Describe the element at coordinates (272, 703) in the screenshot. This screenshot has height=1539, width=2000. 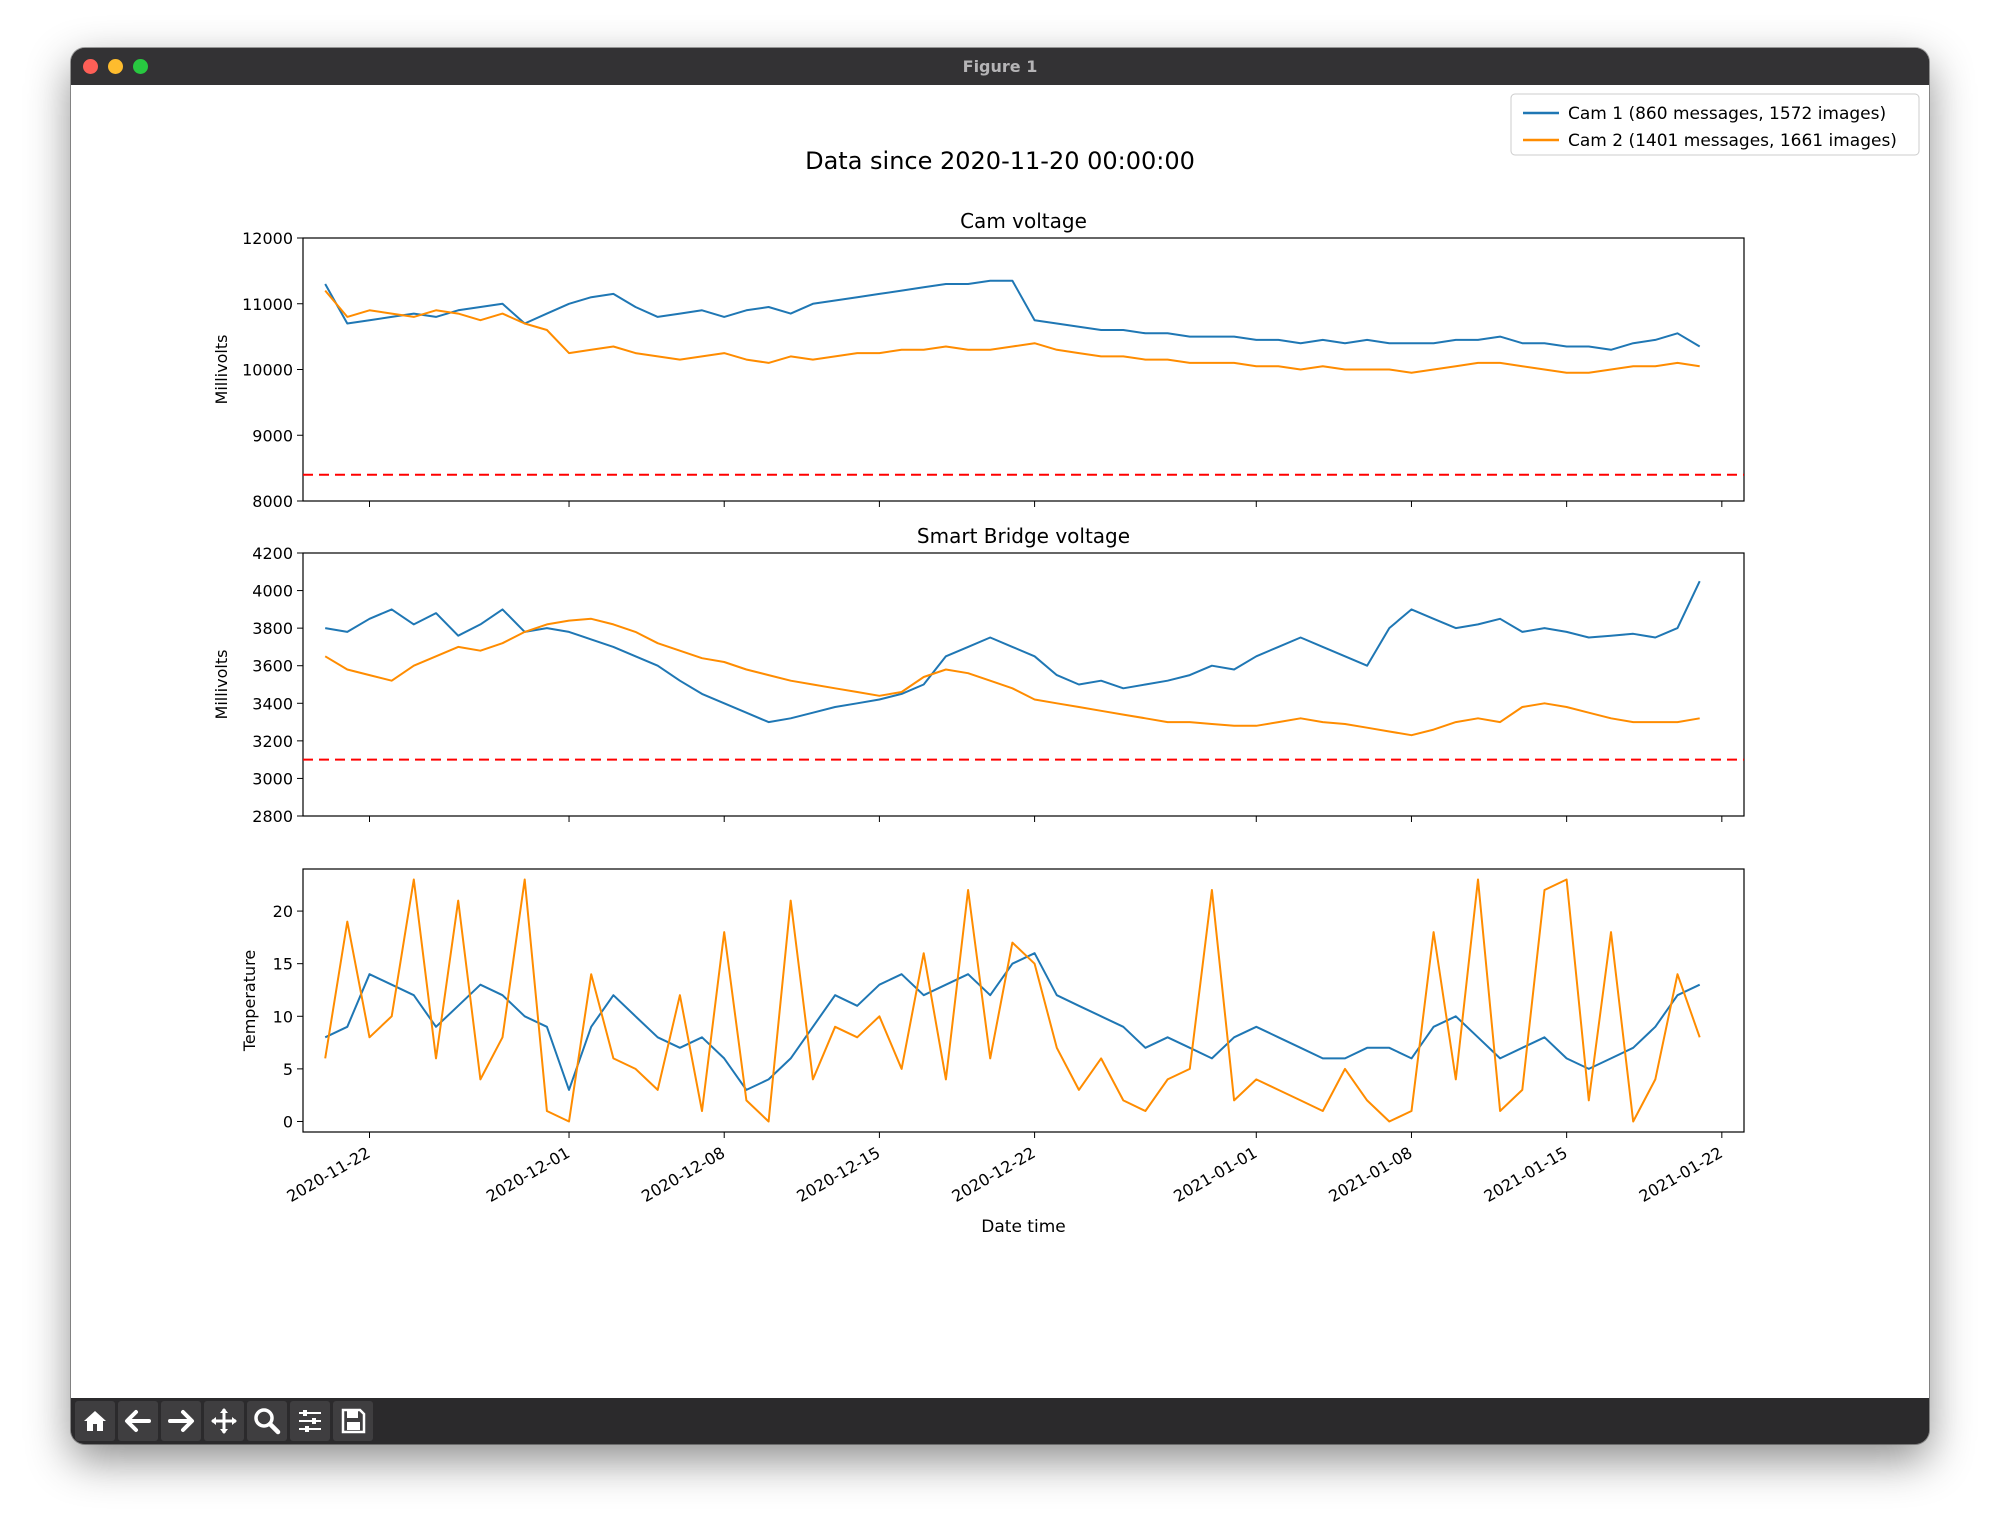
I see `y-tick-label: 3400` at that location.